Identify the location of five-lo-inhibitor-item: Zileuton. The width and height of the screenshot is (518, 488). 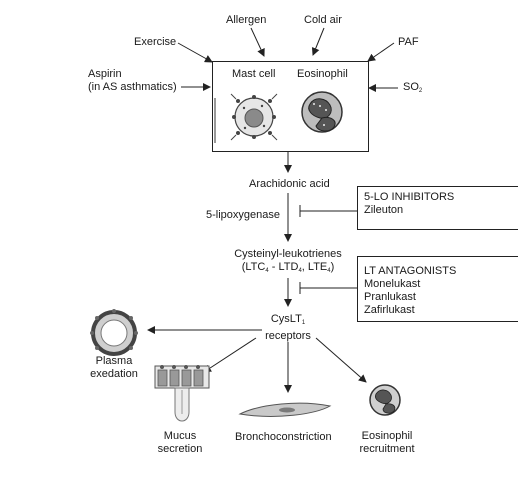
(384, 210).